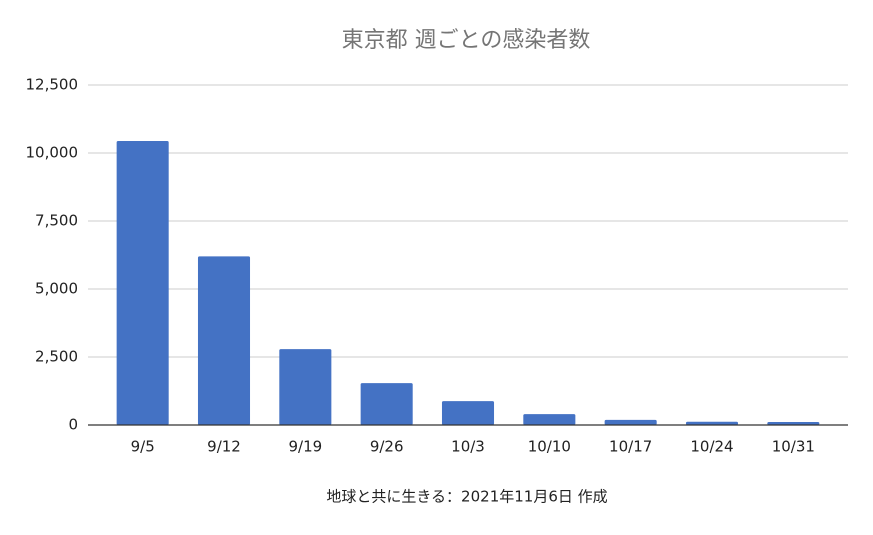  What do you see at coordinates (56, 357) in the screenshot?
I see `y-tick-label: 2,500` at bounding box center [56, 357].